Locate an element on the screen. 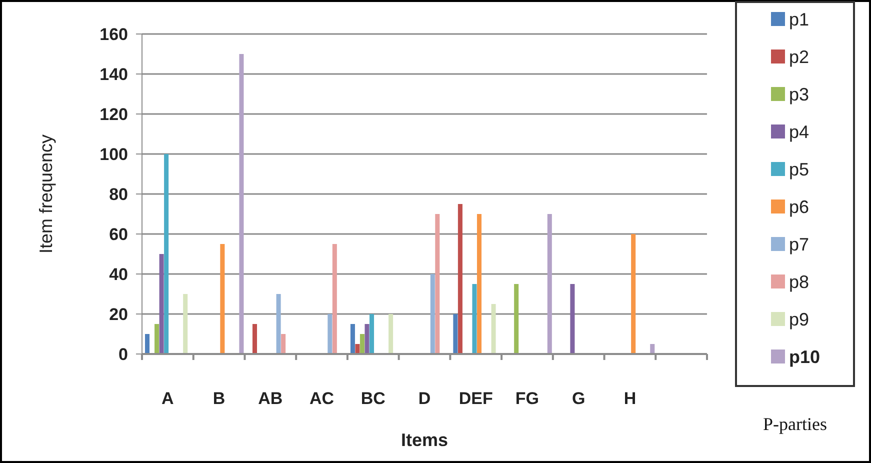 This screenshot has height=463, width=871. x-tick-label: BC is located at coordinates (373, 398).